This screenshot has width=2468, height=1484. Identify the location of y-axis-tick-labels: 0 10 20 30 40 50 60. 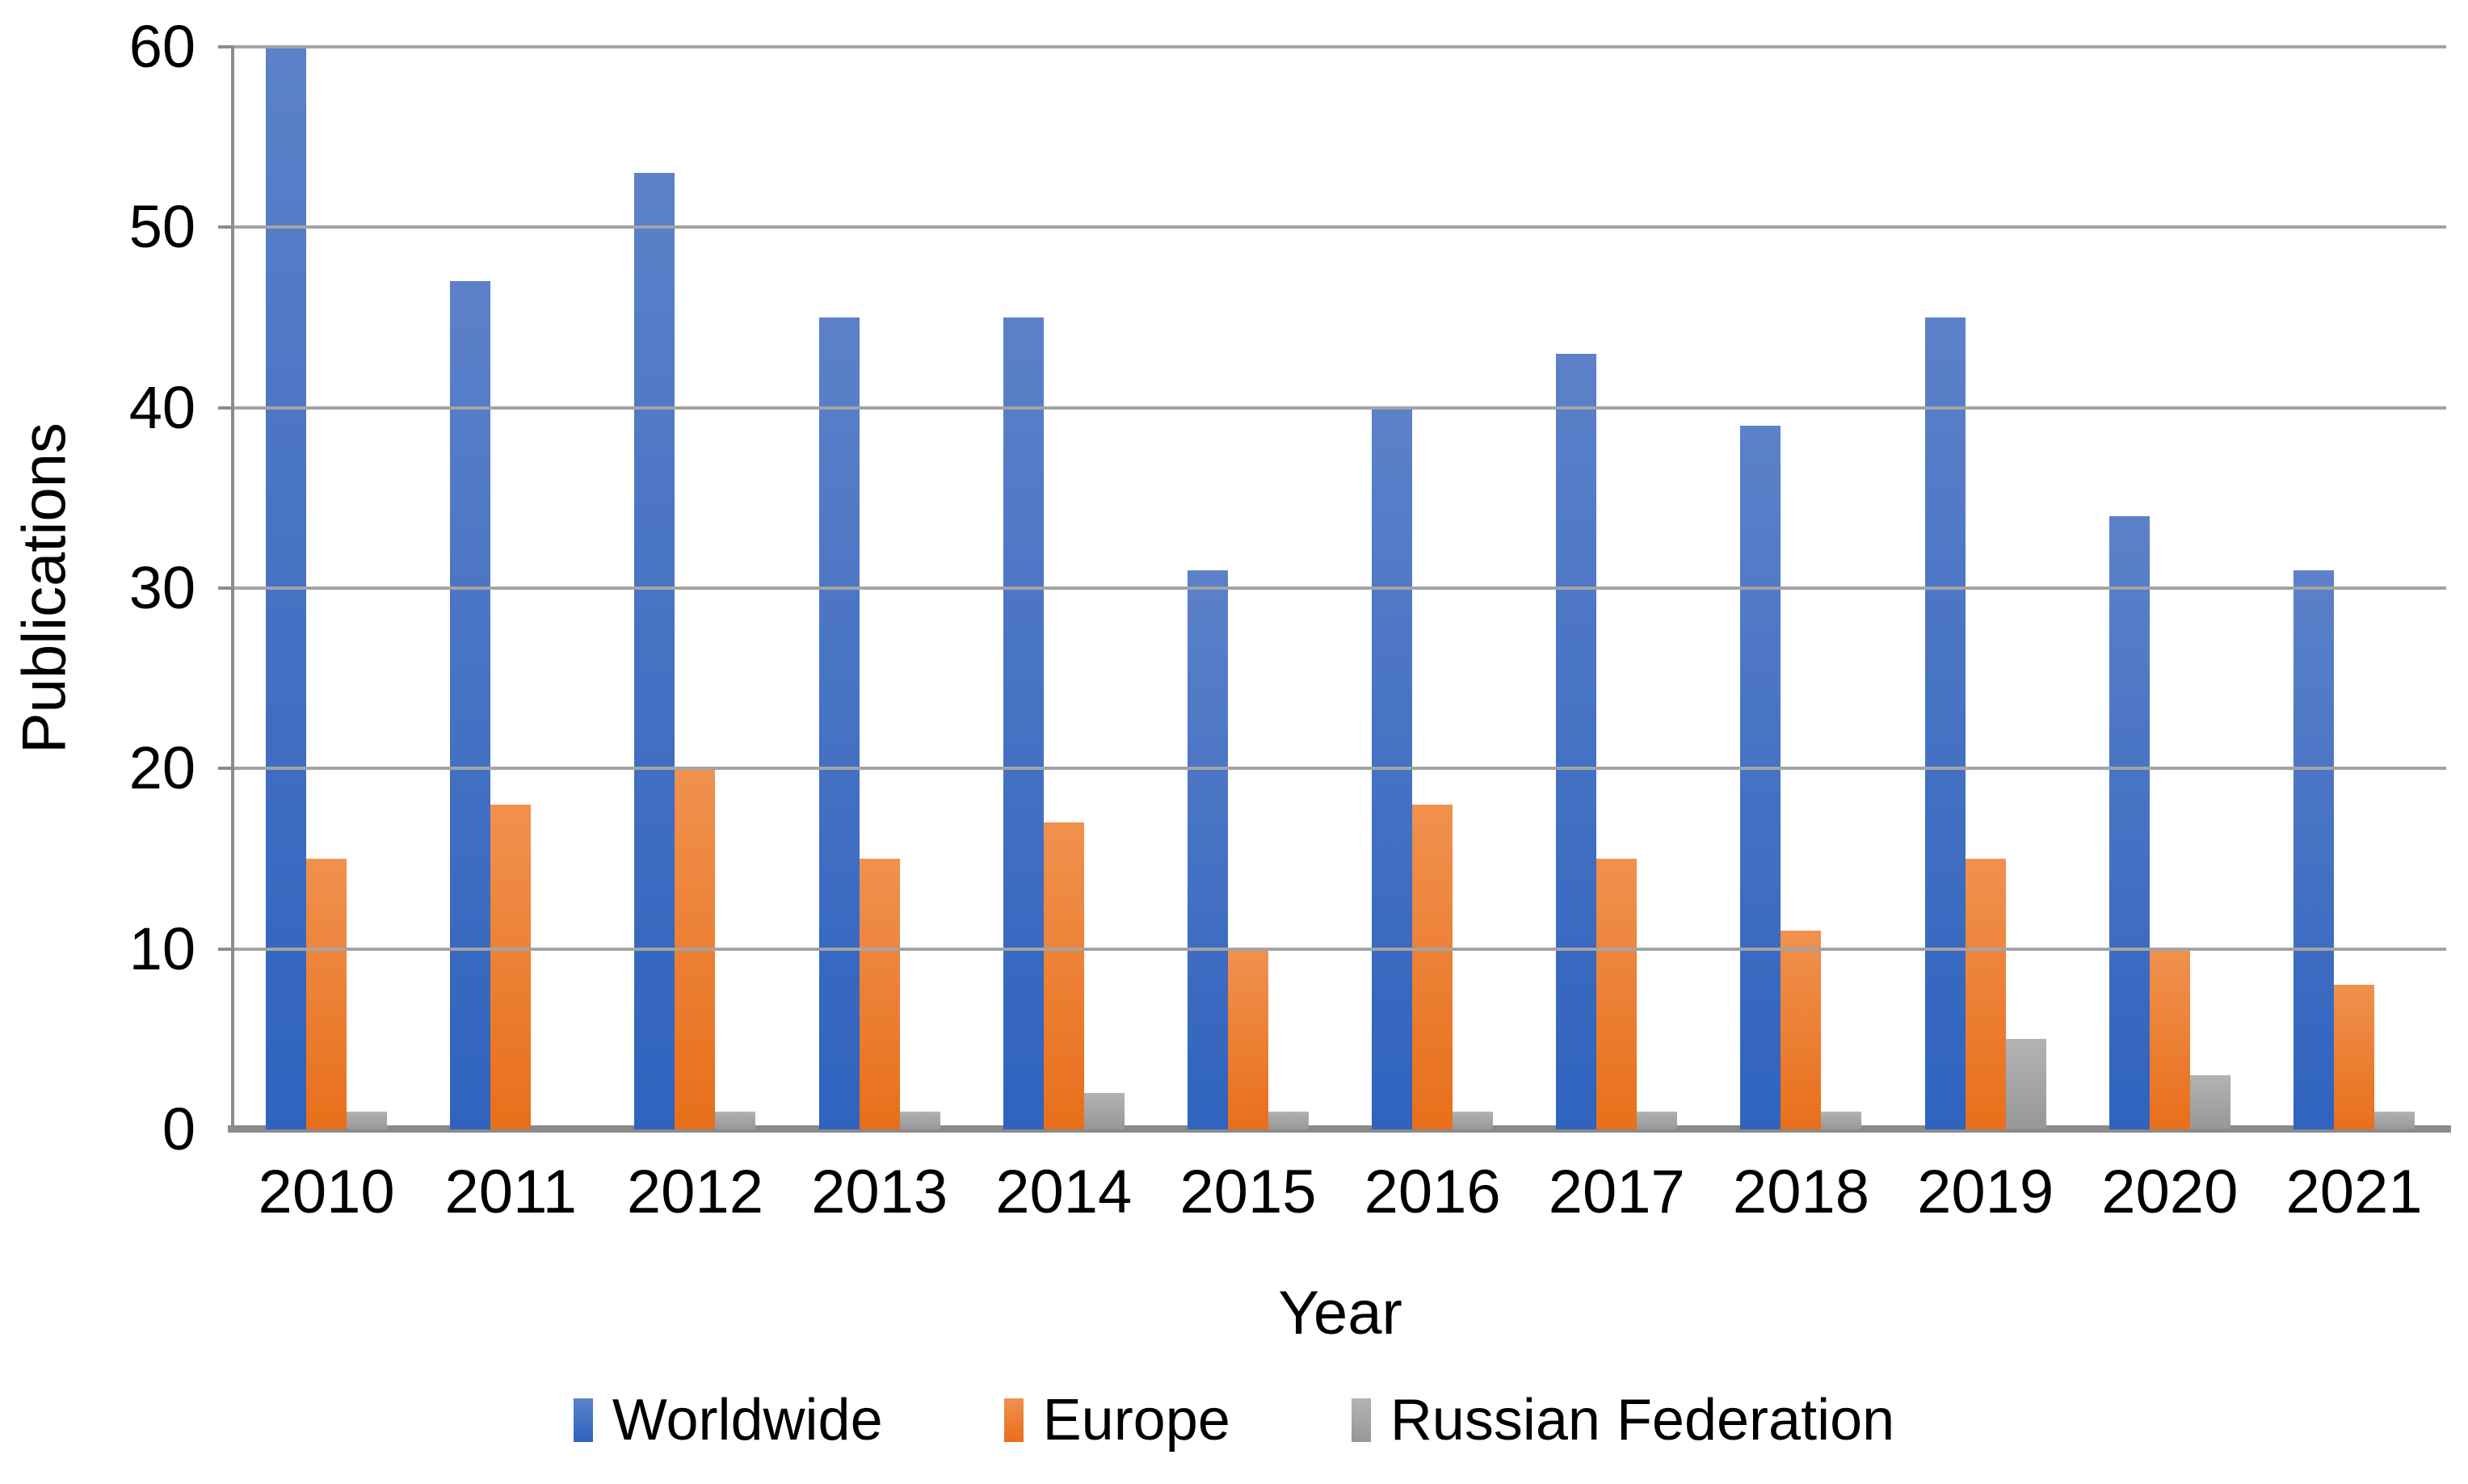
(98, 588).